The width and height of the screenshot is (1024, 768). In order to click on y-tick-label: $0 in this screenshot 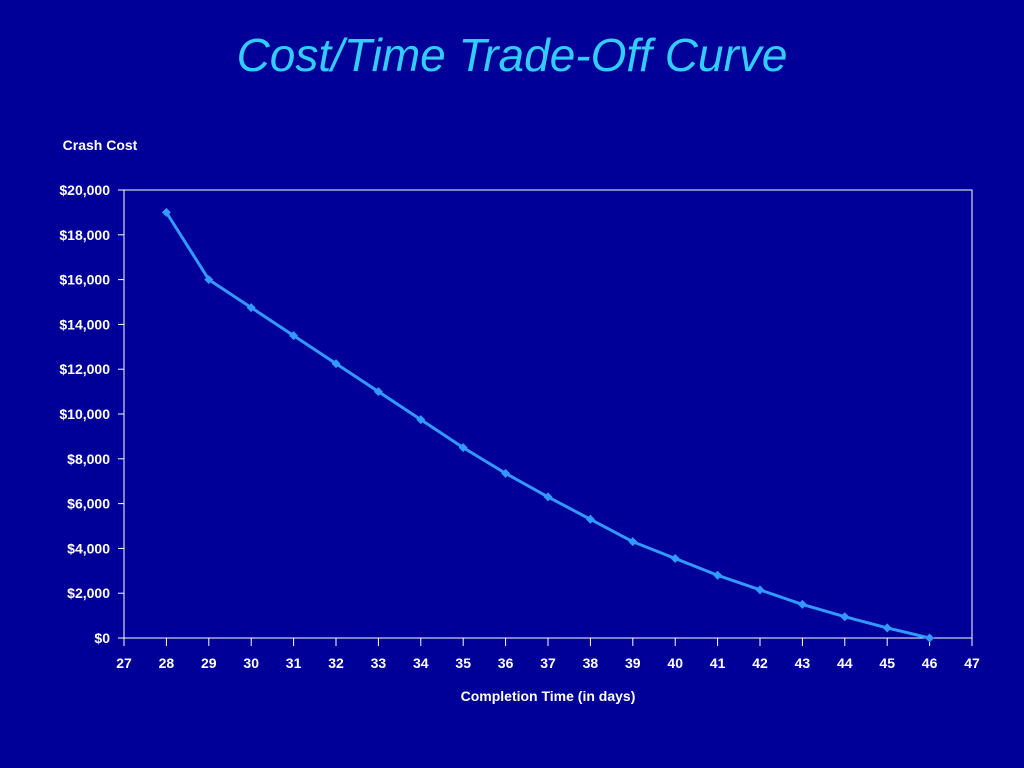, I will do `click(102, 638)`.